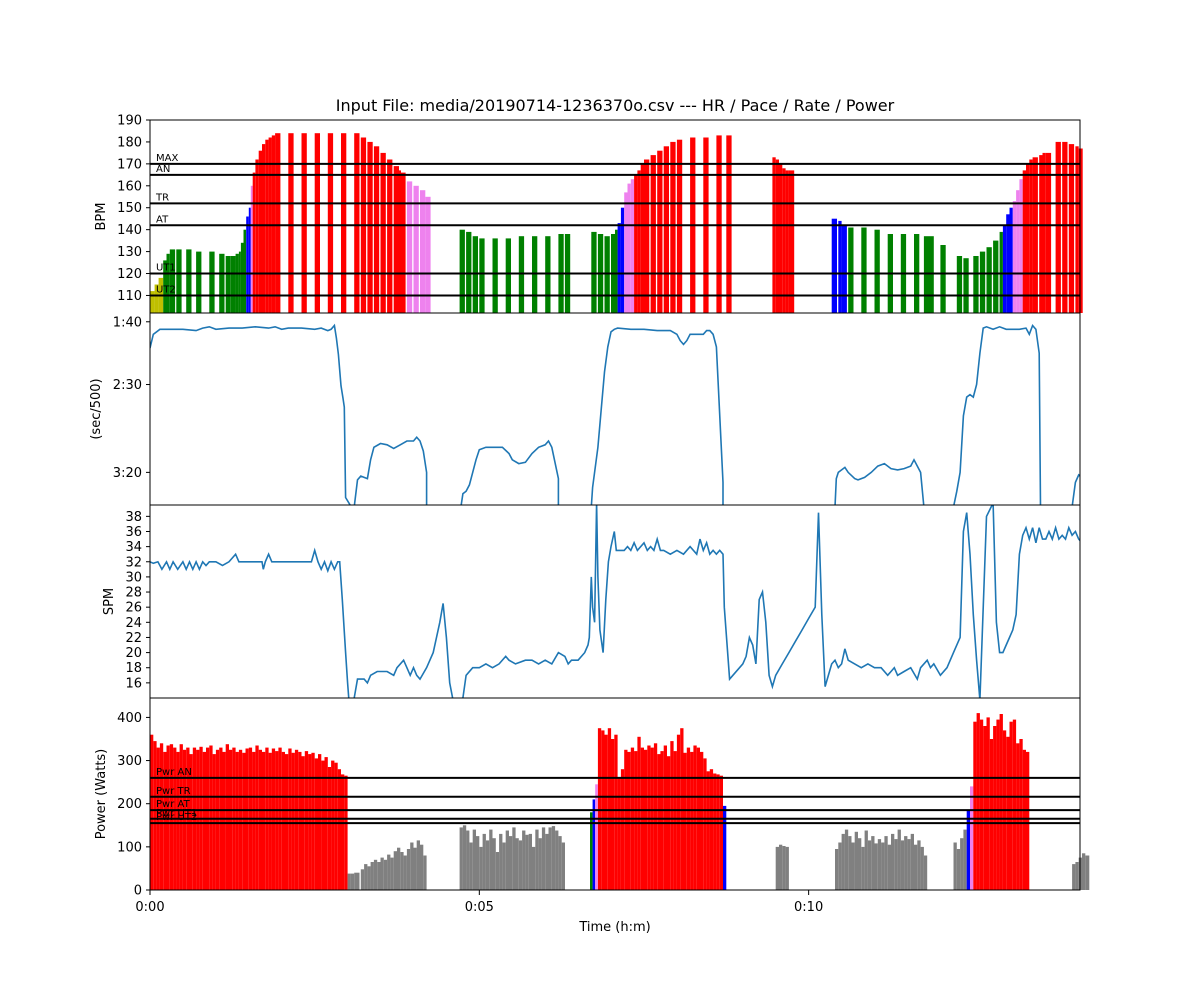 The image size is (1200, 1000). Describe the element at coordinates (96, 408) in the screenshot. I see `pace-ylabel: (sec/500)` at that location.